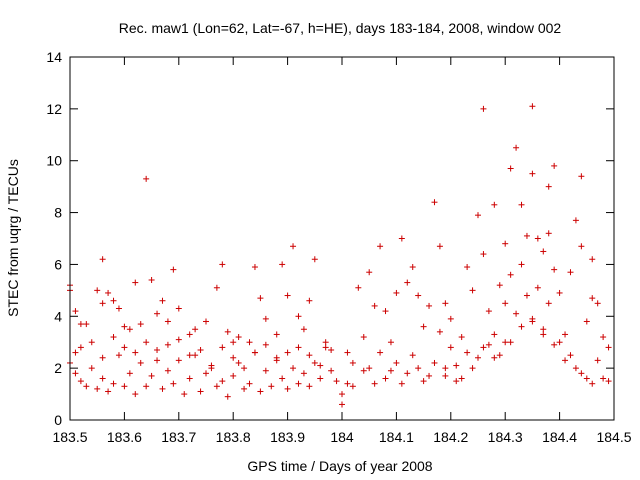 The width and height of the screenshot is (640, 480). What do you see at coordinates (54, 109) in the screenshot?
I see `y-tick-label: 12` at bounding box center [54, 109].